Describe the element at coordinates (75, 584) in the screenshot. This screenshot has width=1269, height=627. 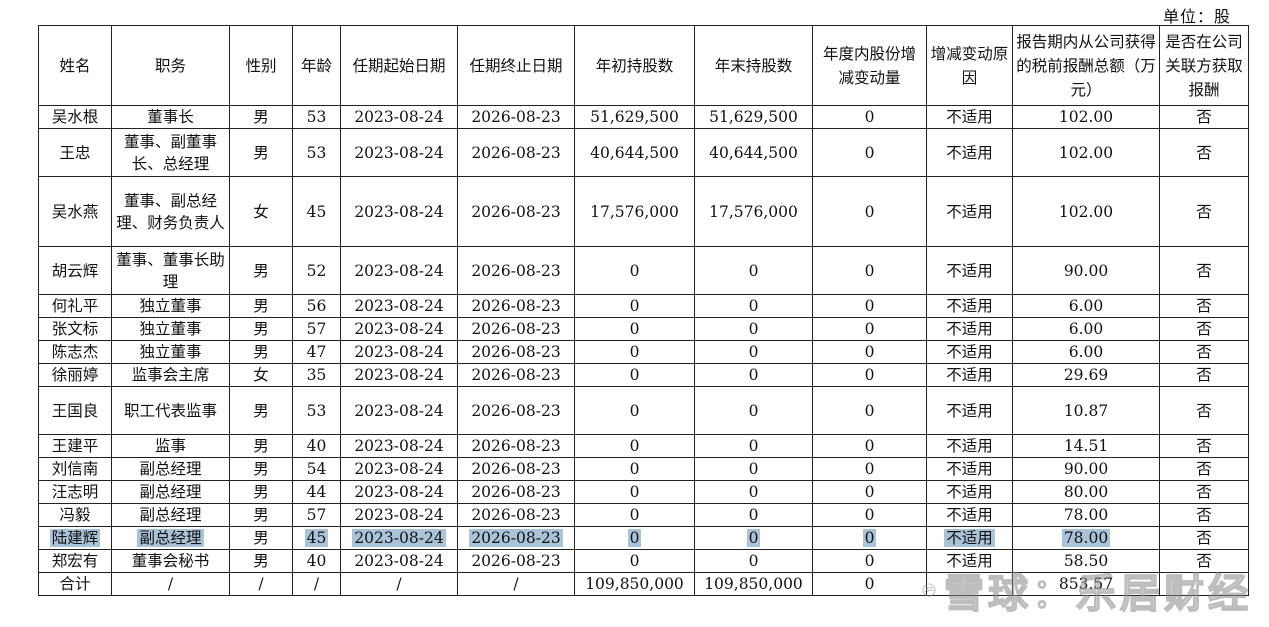
I see `table-cell: 合计` at that location.